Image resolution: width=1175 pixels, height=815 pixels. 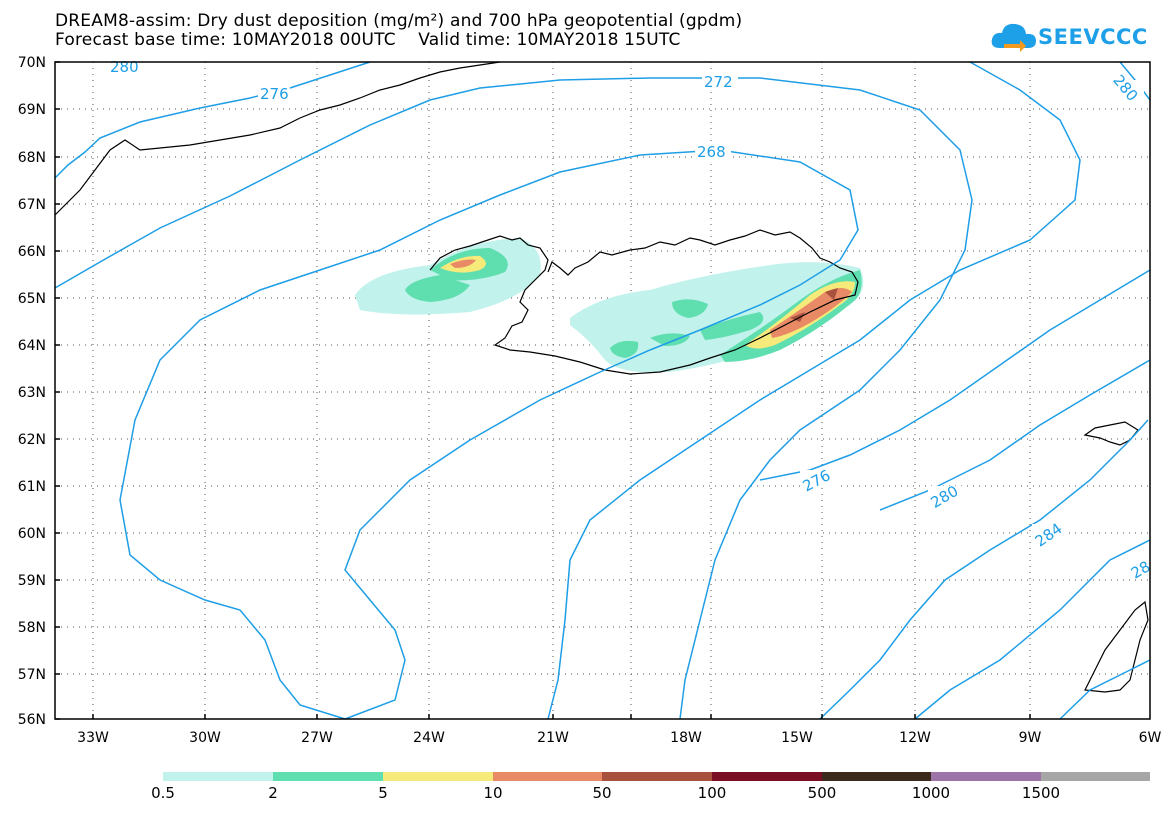 What do you see at coordinates (205, 738) in the screenshot?
I see `lon-label: 30W` at bounding box center [205, 738].